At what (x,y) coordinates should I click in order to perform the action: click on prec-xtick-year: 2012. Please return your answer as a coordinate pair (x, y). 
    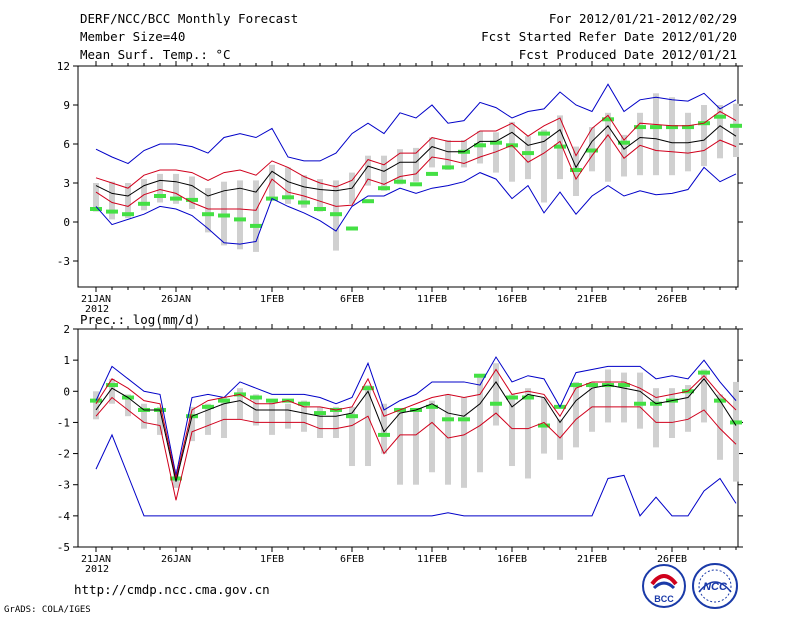
    Looking at the image, I should click on (97, 569).